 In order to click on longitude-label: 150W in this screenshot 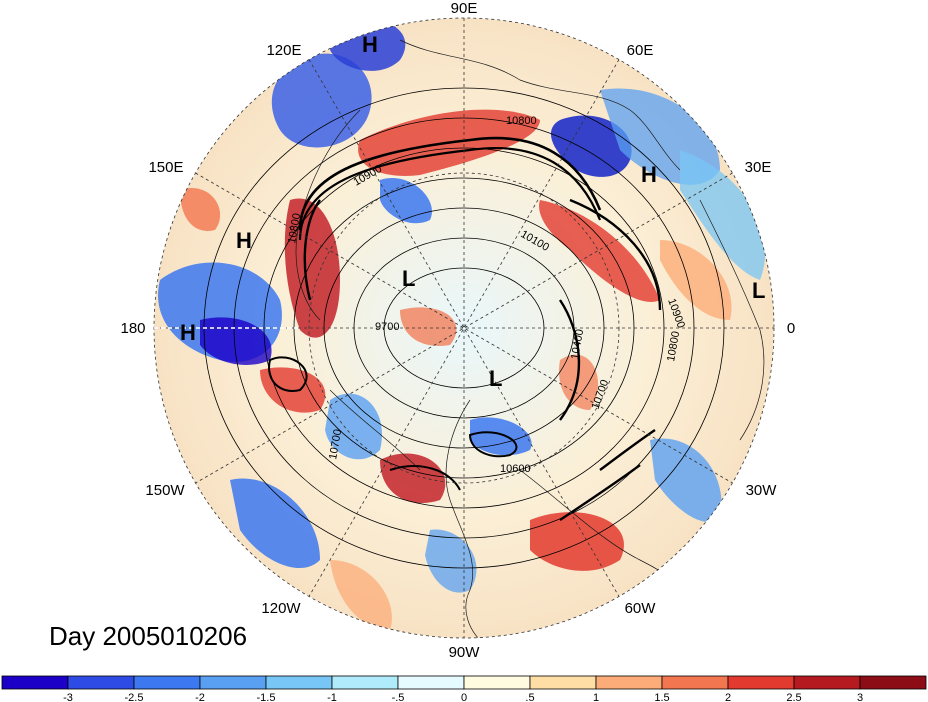, I will do `click(165, 490)`.